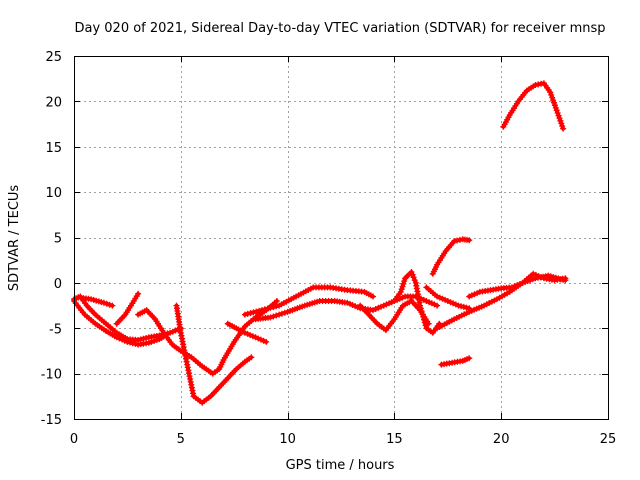  Describe the element at coordinates (74, 439) in the screenshot. I see `x-tick-label: 0` at that location.